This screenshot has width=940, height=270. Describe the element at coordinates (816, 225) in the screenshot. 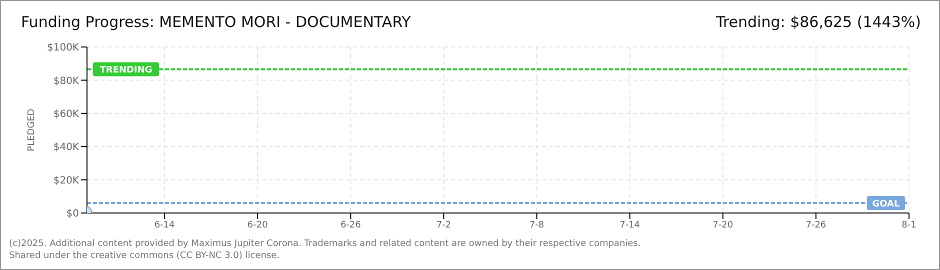

I see `x-tick-label: 7-26` at that location.